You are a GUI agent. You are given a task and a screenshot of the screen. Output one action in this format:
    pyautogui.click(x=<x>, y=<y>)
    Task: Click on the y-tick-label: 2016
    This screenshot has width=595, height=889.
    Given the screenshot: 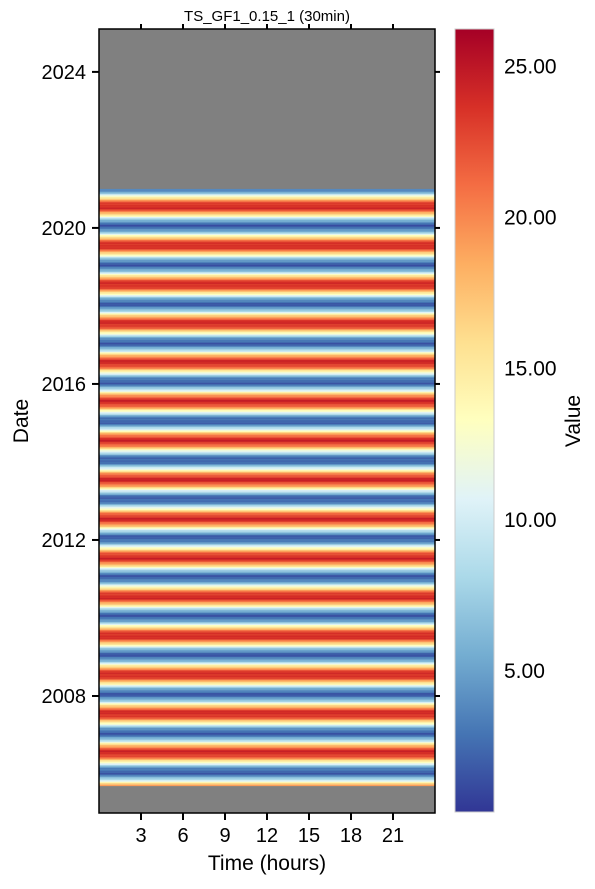 What is the action you would take?
    pyautogui.click(x=64, y=385)
    